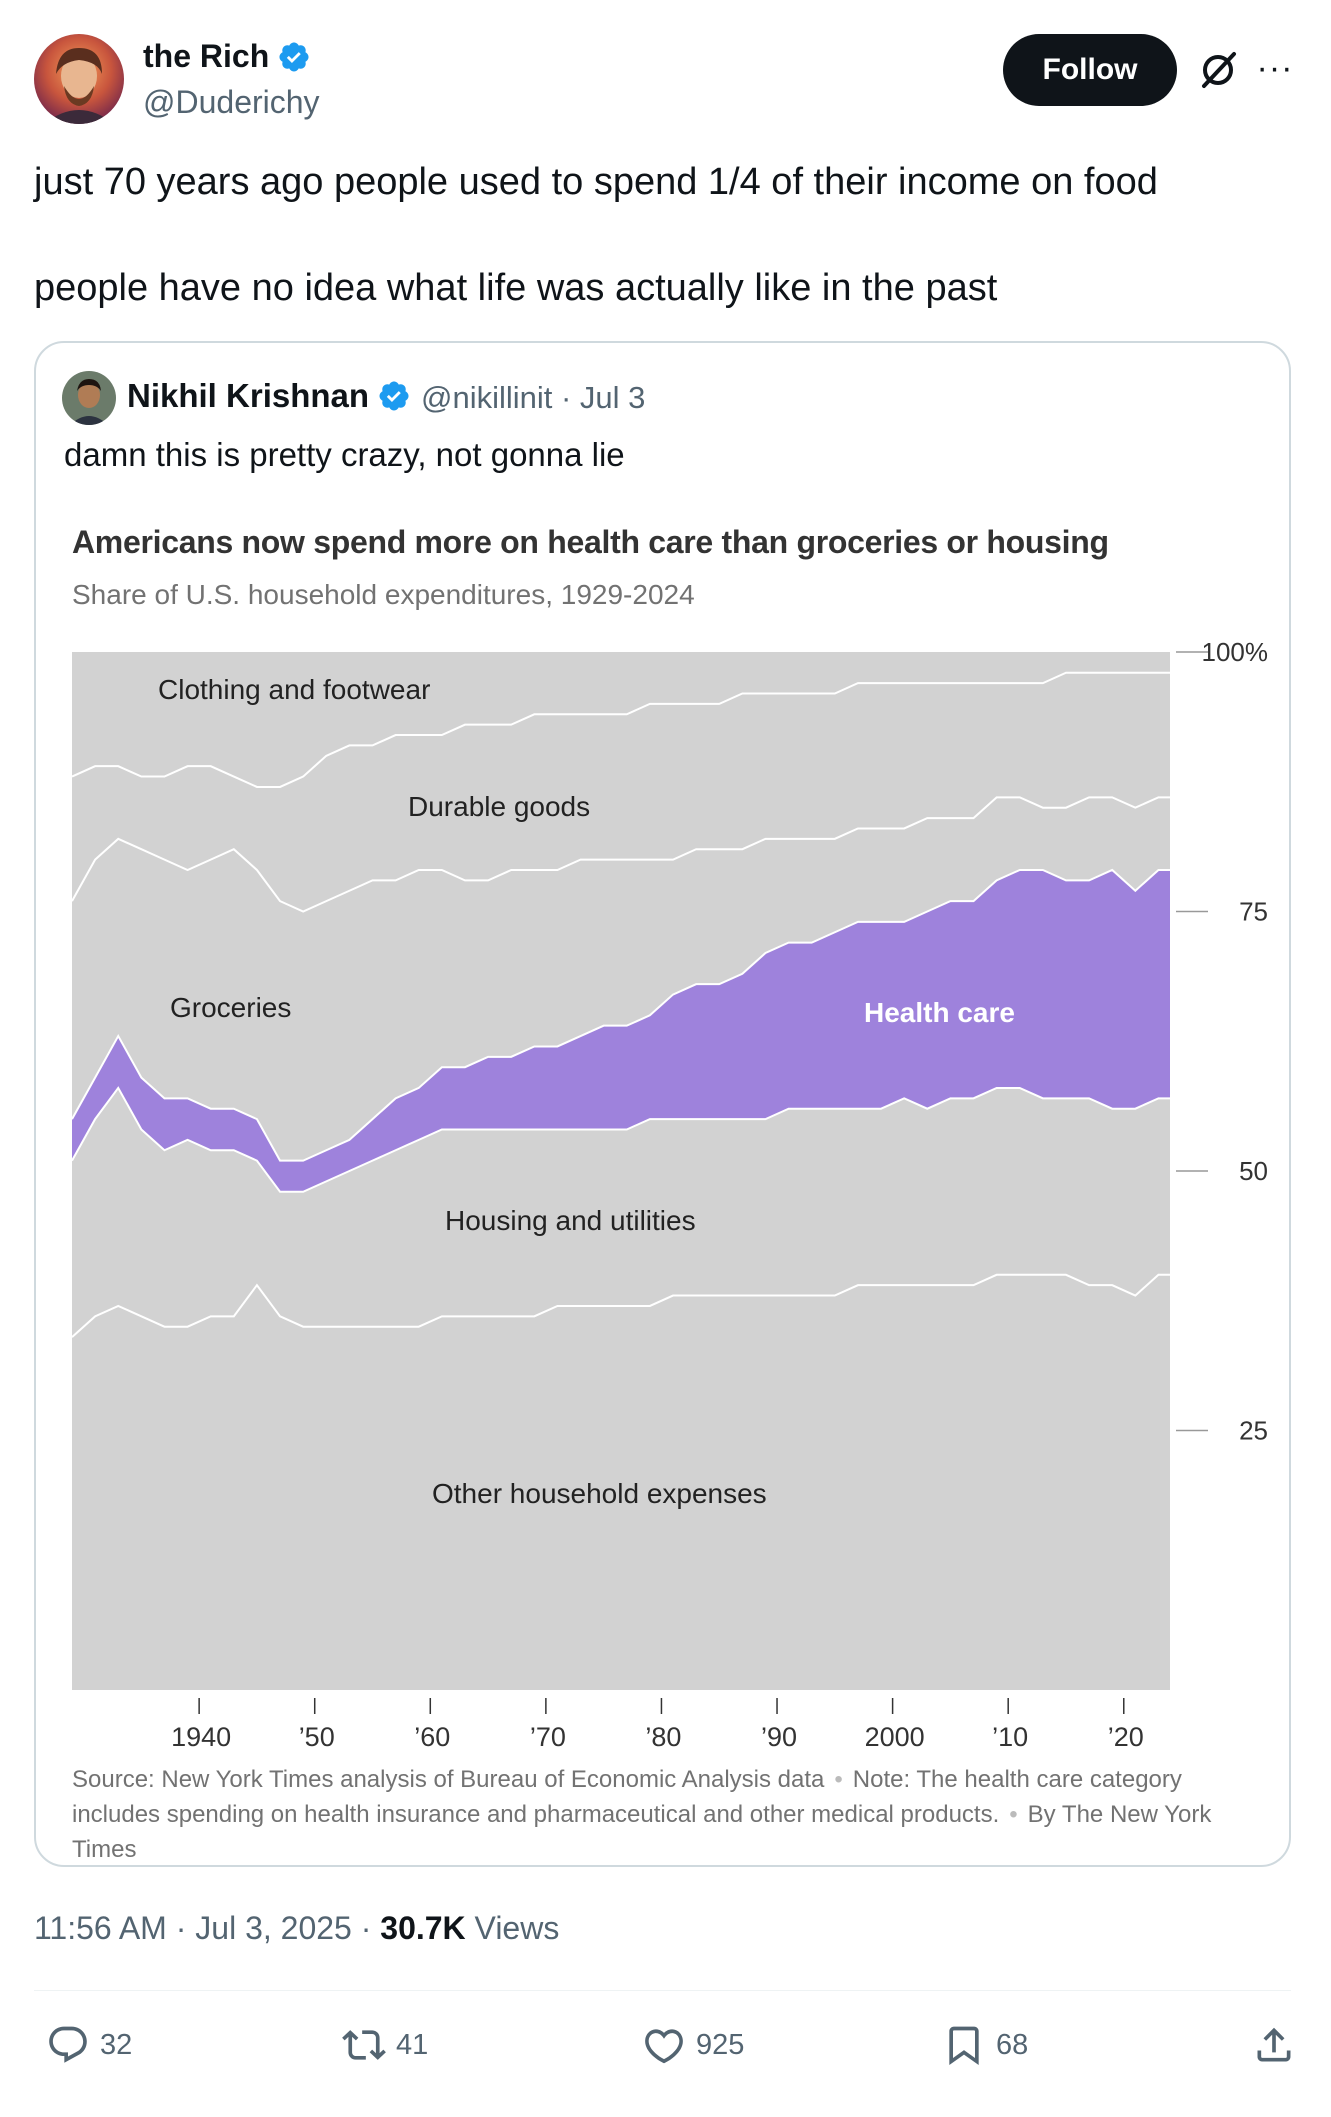 The height and width of the screenshot is (2117, 1331). I want to click on divider, so click(662, 1990).